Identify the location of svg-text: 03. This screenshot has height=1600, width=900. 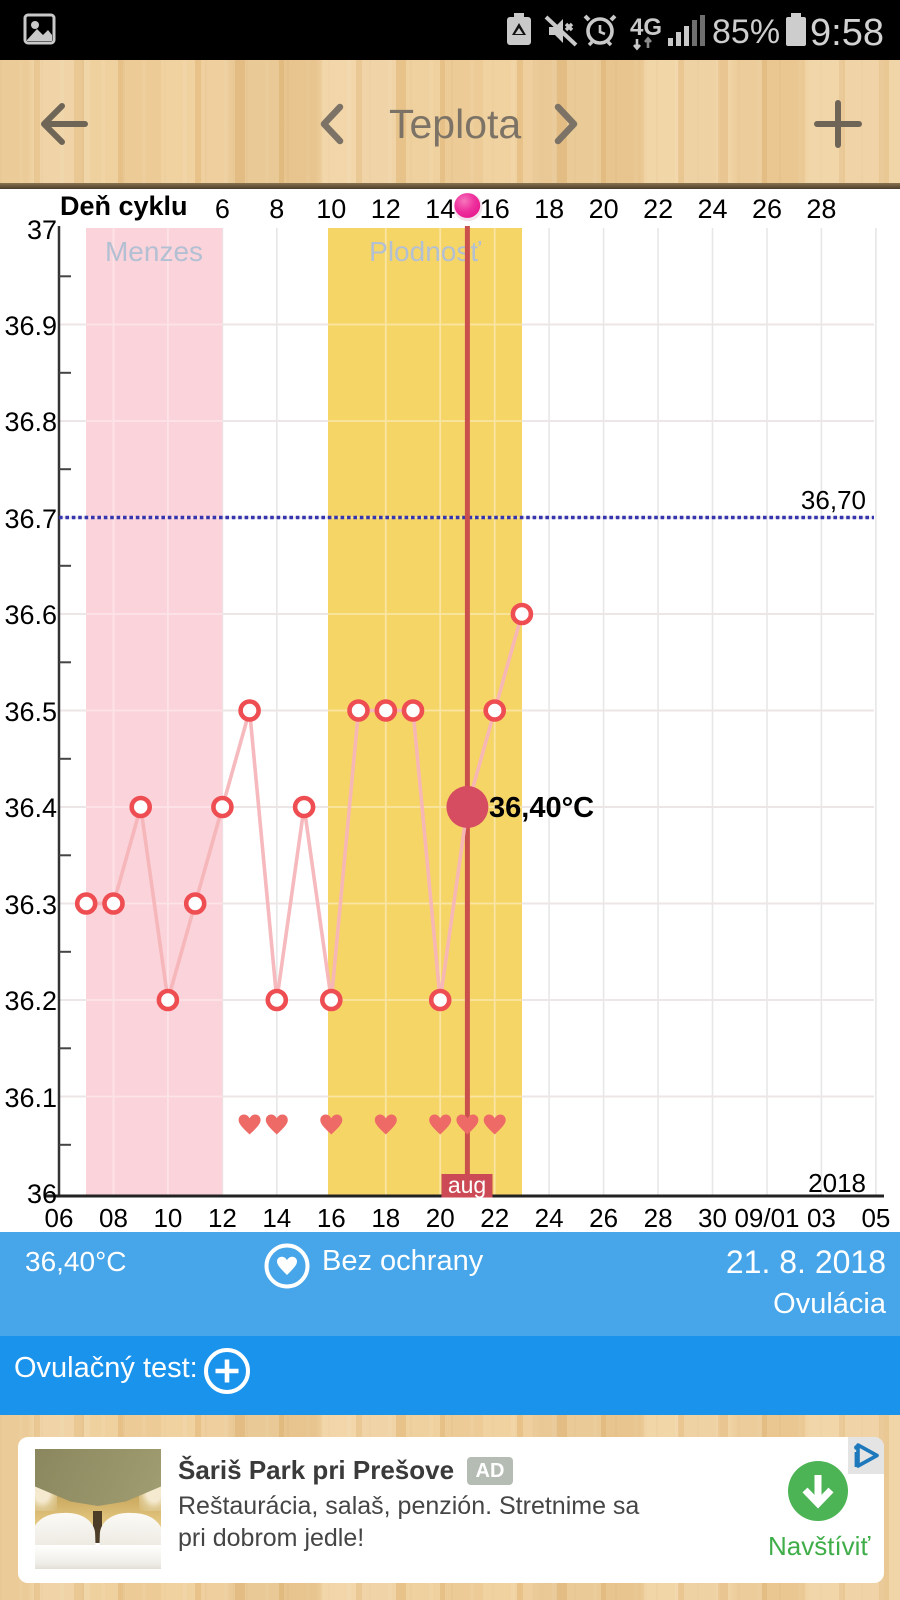
(821, 1217).